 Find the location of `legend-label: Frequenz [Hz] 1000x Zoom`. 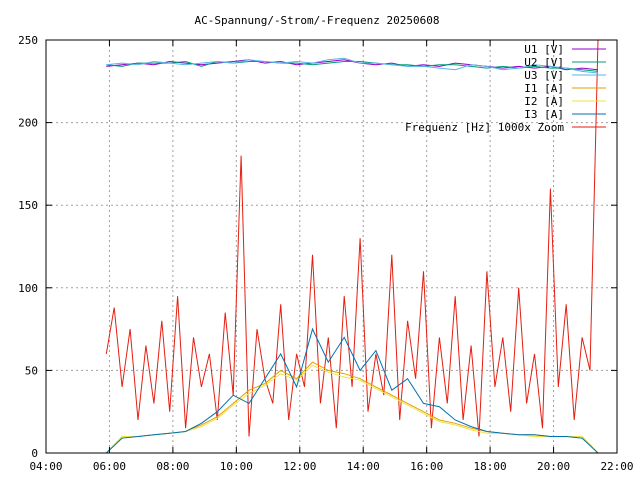

legend-label: Frequenz [Hz] 1000x Zoom is located at coordinates (484, 127).